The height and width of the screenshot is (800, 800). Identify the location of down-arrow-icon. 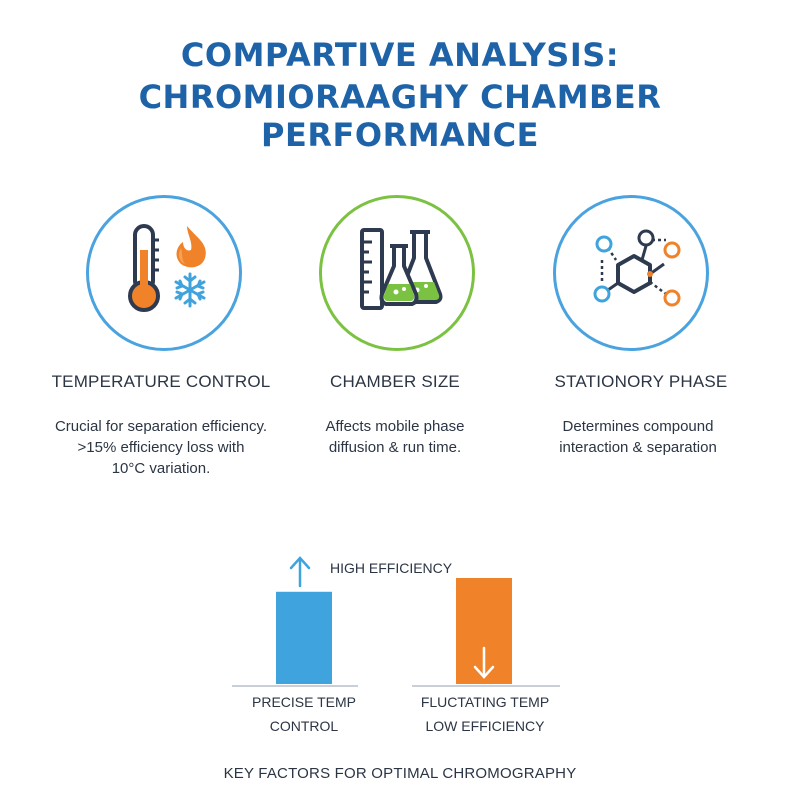
(484, 662).